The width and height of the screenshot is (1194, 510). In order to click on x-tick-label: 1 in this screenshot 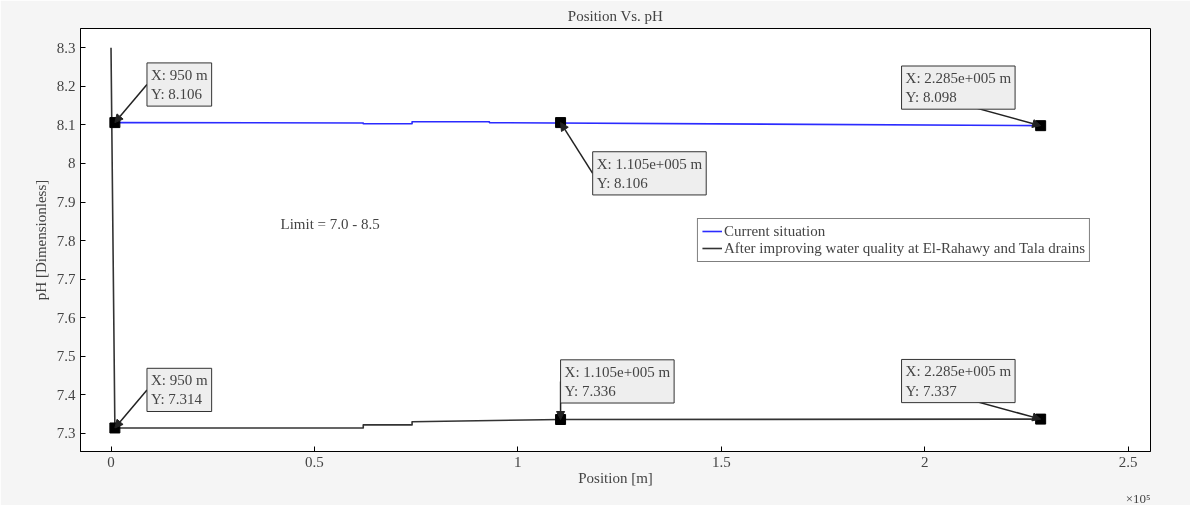, I will do `click(518, 461)`.